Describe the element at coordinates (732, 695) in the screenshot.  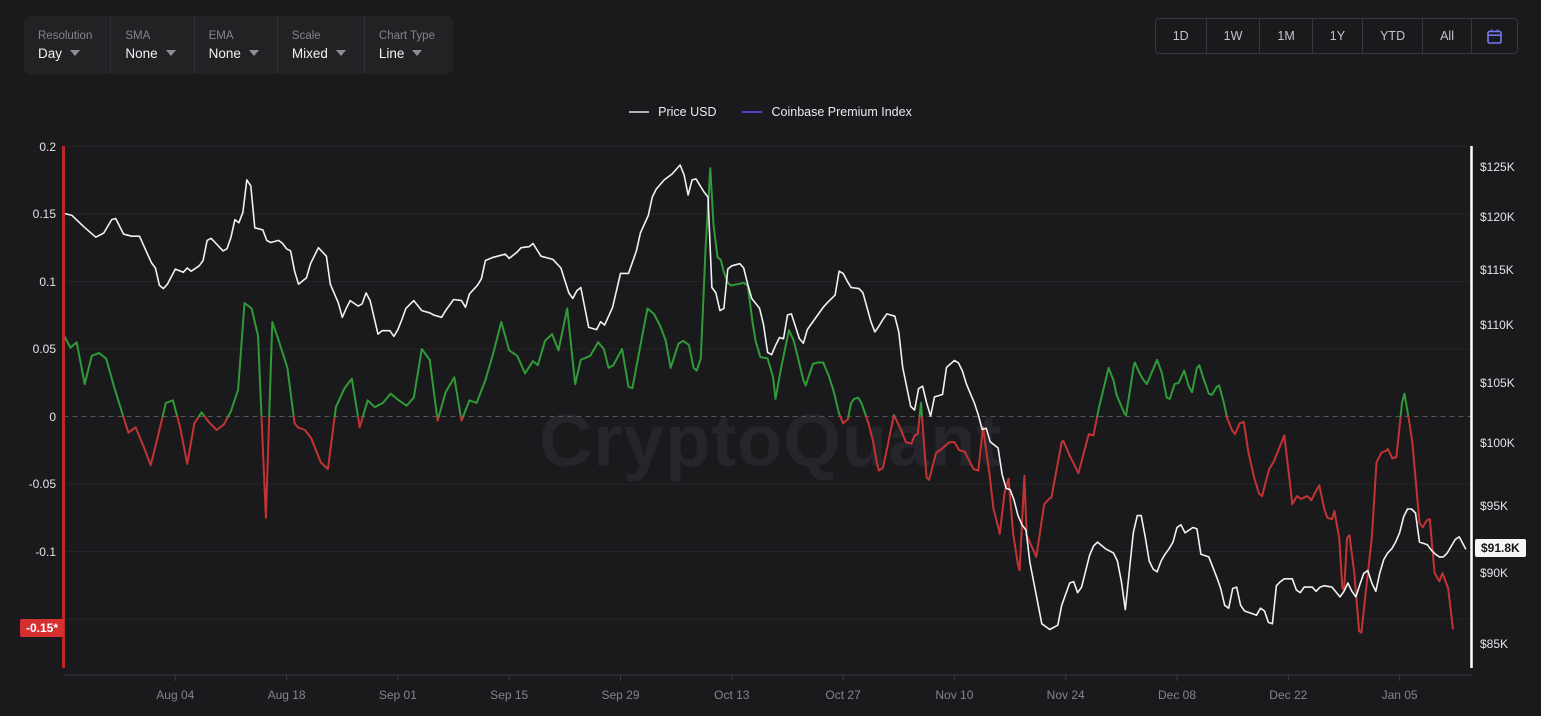
I see `x-axis-tick-label: Oct 13` at that location.